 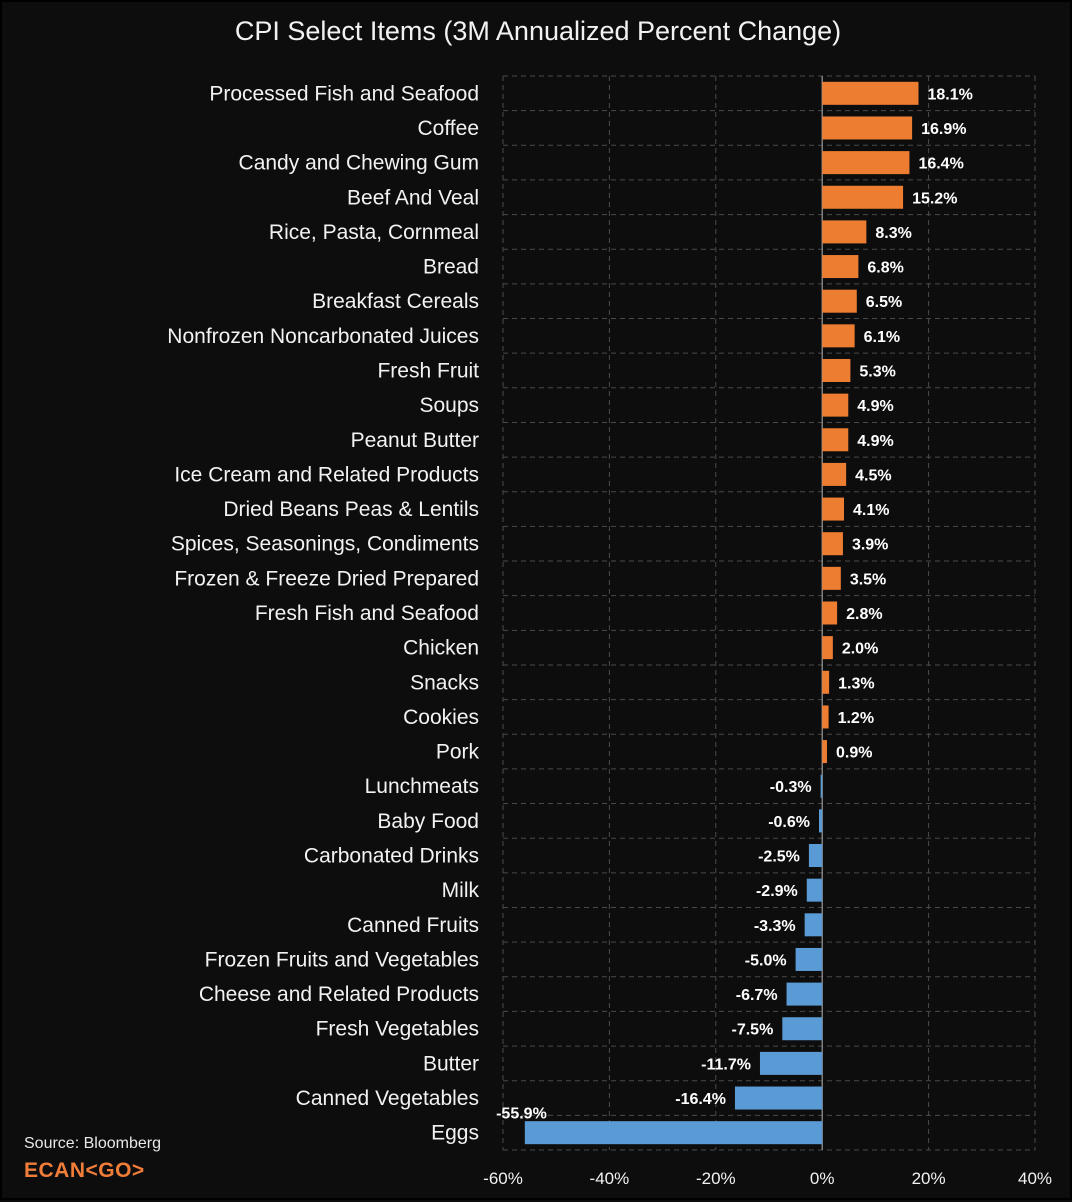 What do you see at coordinates (777, 891) in the screenshot?
I see `data-label: -2.9%` at bounding box center [777, 891].